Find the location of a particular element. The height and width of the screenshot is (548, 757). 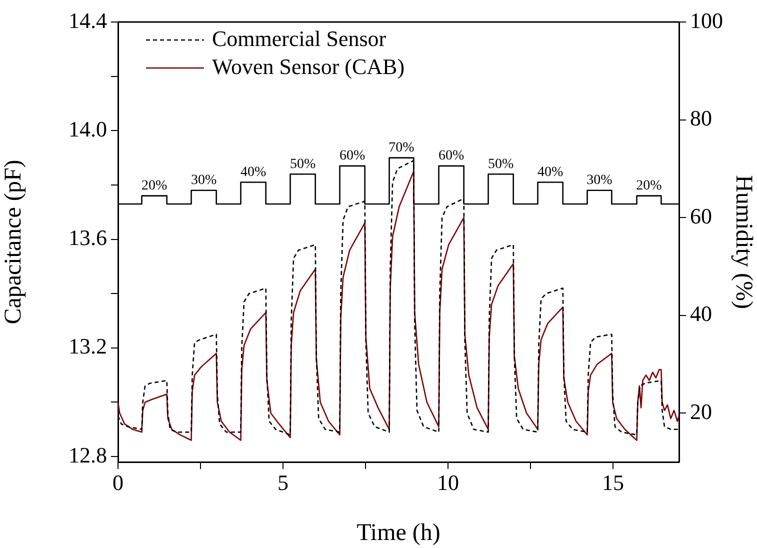

x-tick-label: 10 is located at coordinates (448, 482).